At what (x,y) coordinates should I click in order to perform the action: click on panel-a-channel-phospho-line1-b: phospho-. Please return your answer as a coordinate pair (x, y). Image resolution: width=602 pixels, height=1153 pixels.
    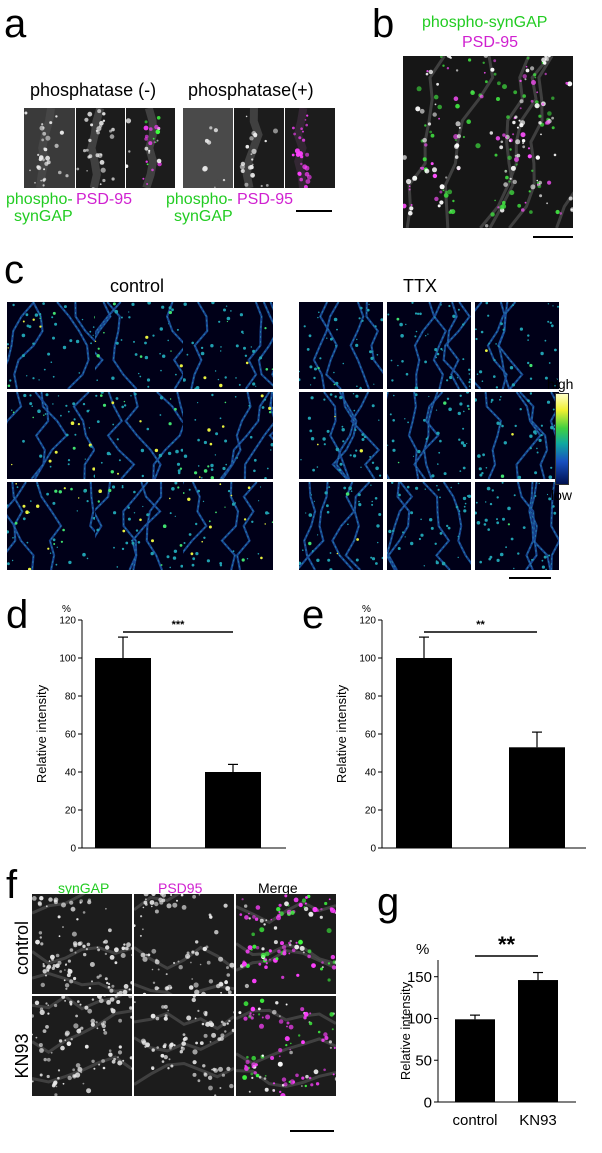
    Looking at the image, I should click on (199, 200).